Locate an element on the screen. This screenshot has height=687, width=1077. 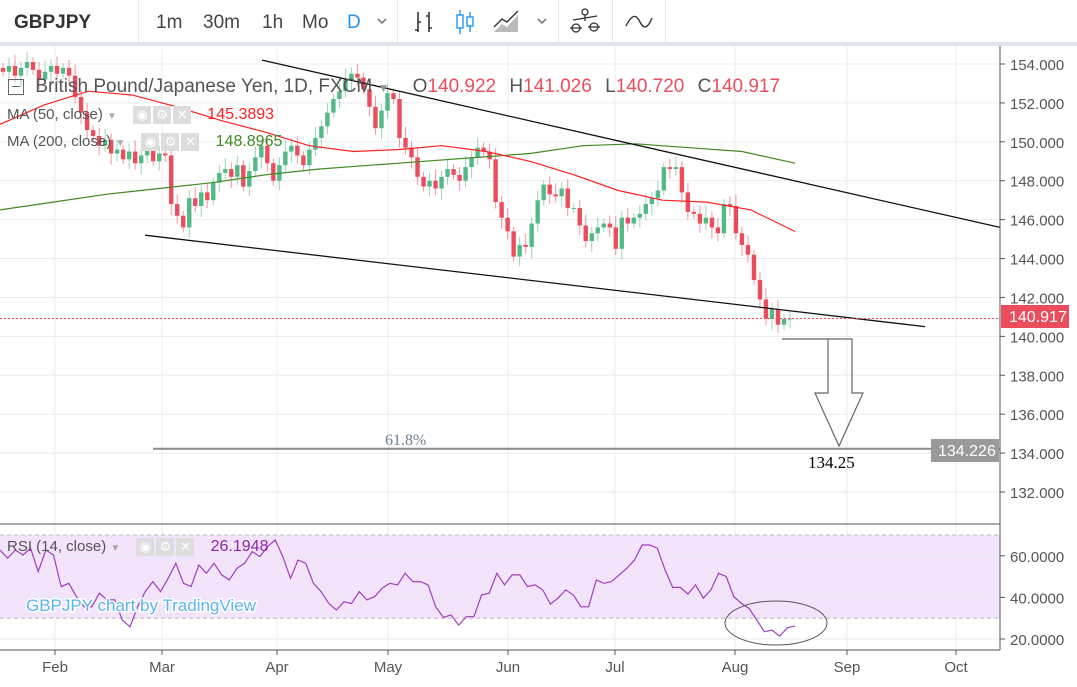
area-chart-button is located at coordinates (507, 21).